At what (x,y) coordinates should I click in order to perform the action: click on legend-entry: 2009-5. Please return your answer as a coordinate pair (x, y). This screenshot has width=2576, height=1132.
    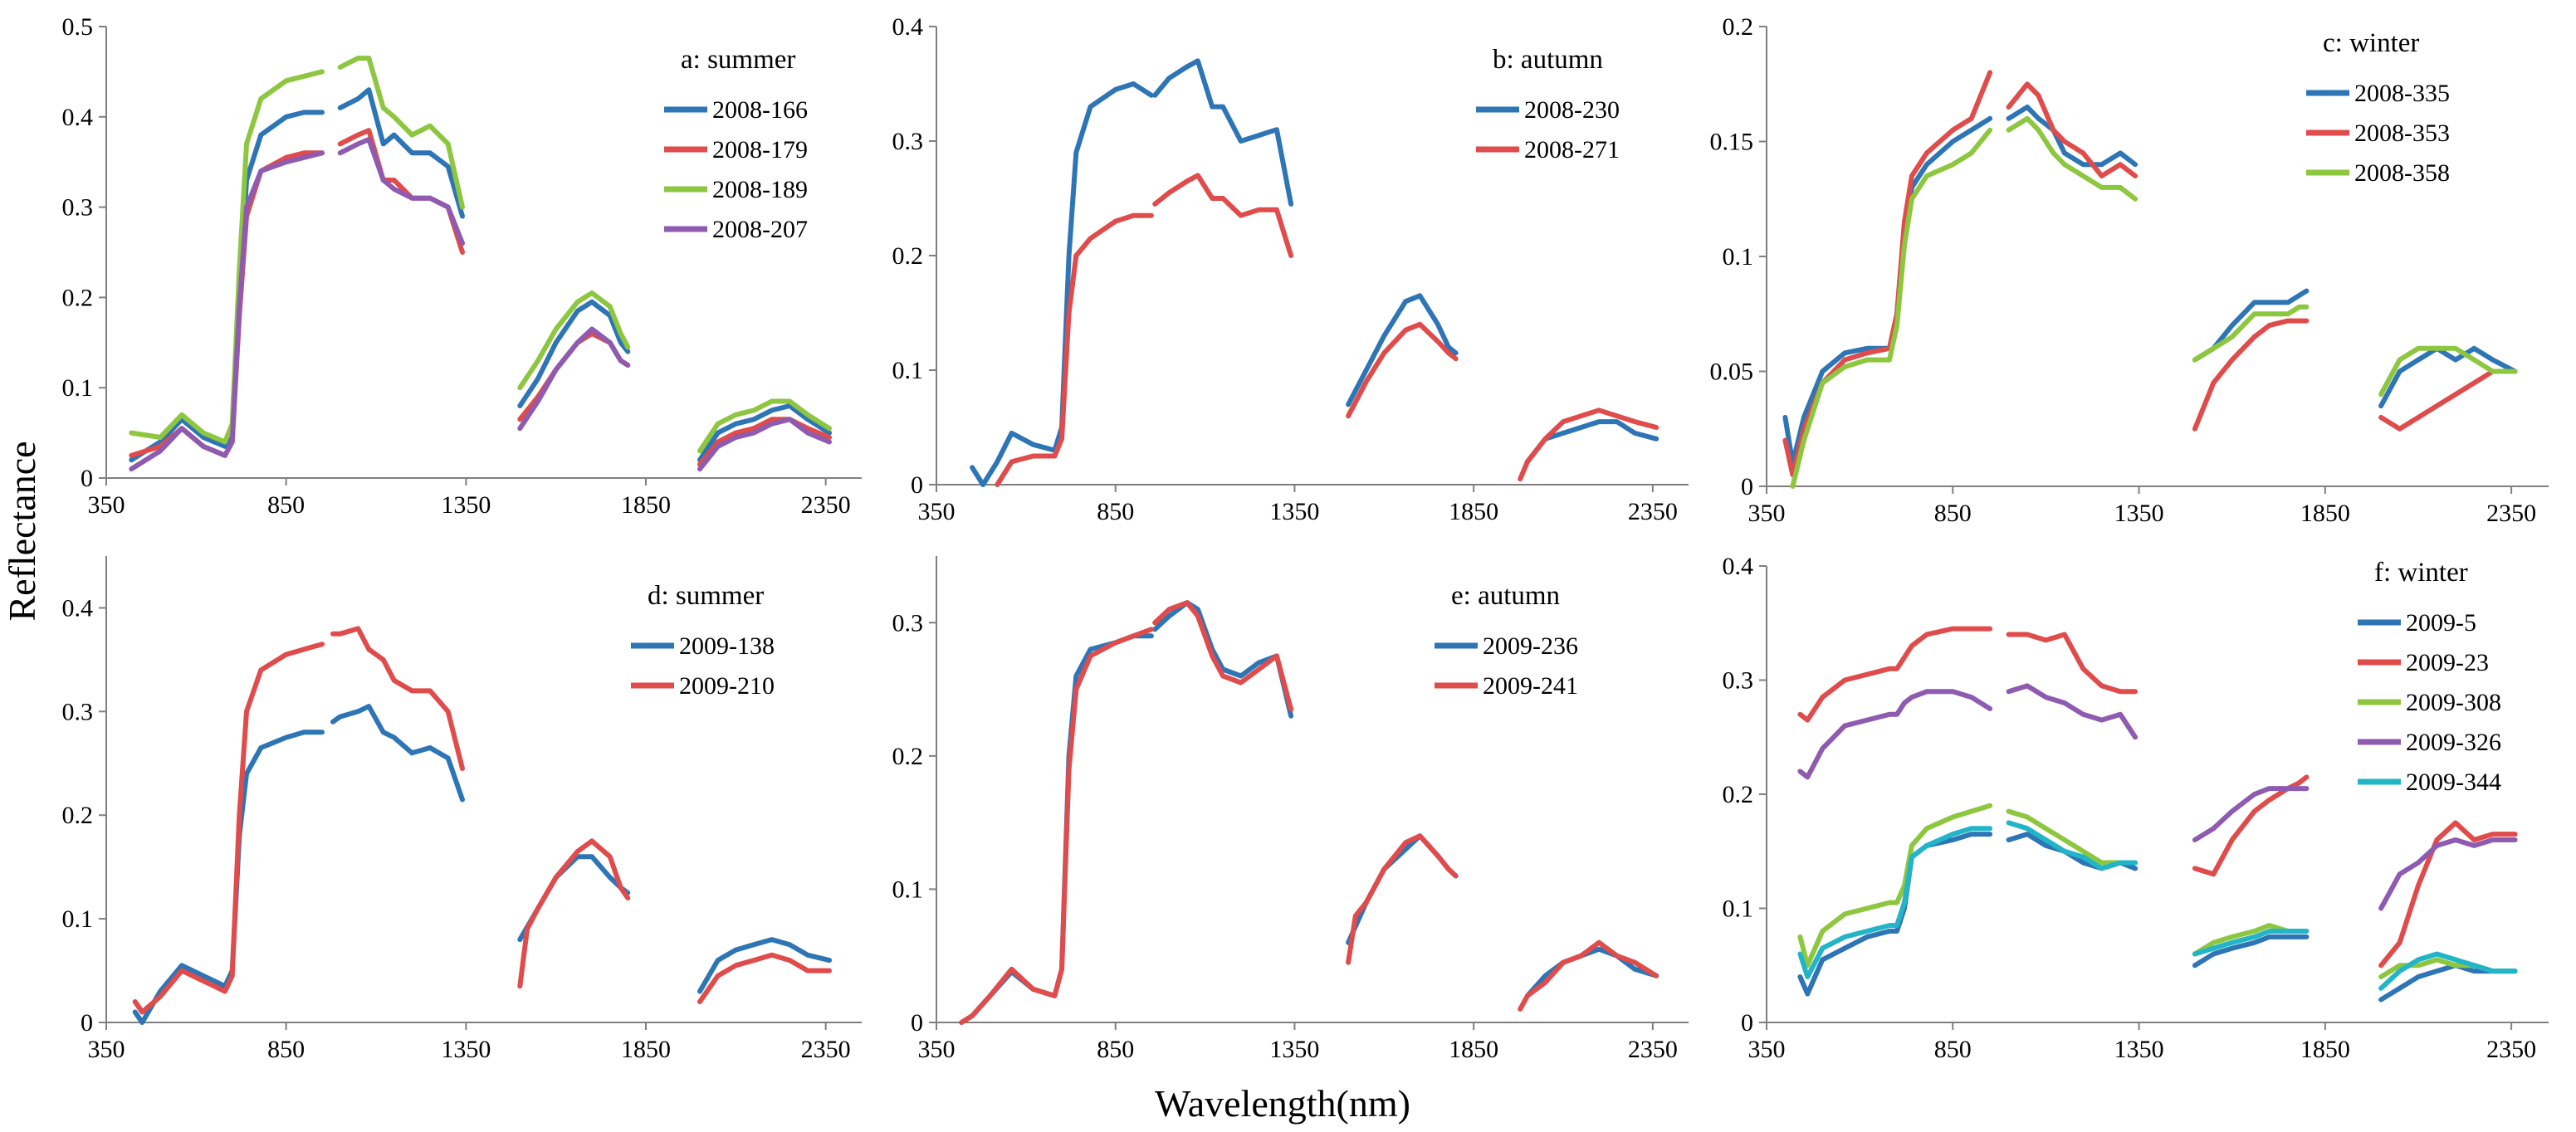
    Looking at the image, I should click on (2441, 623).